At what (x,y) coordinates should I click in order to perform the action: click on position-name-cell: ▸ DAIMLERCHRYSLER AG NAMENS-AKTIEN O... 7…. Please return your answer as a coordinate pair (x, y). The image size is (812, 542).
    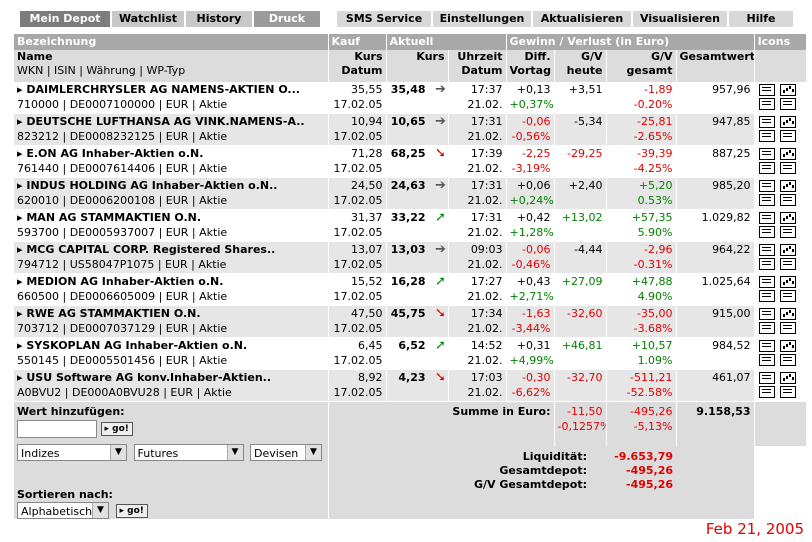
    Looking at the image, I should click on (171, 98).